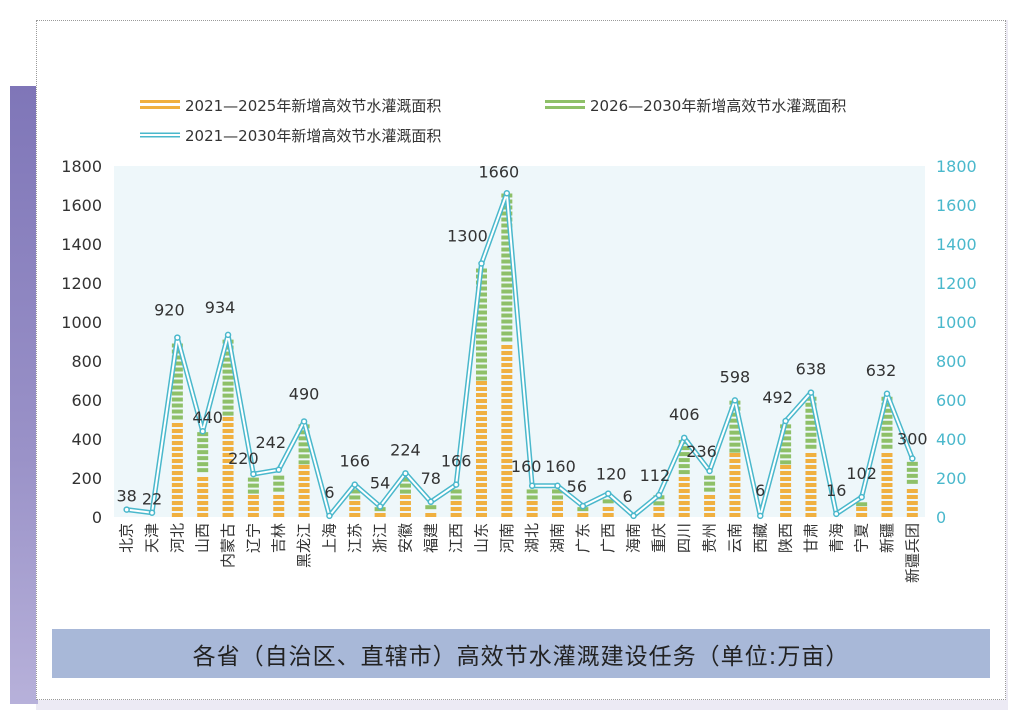  Describe the element at coordinates (355, 538) in the screenshot. I see `x-tick-label: 江苏` at that location.